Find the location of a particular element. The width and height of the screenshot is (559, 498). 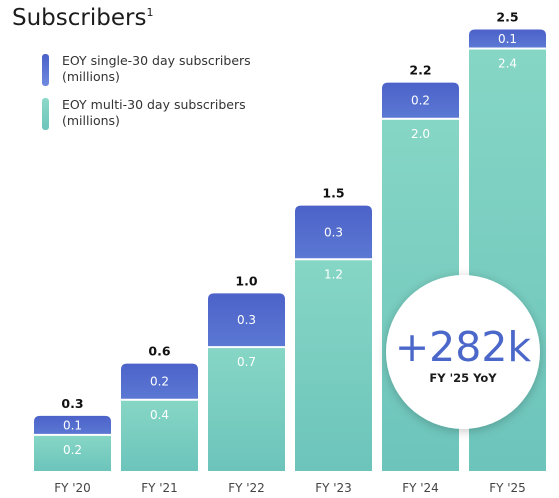

bar-total-label-0: 0.3 is located at coordinates (72, 403).